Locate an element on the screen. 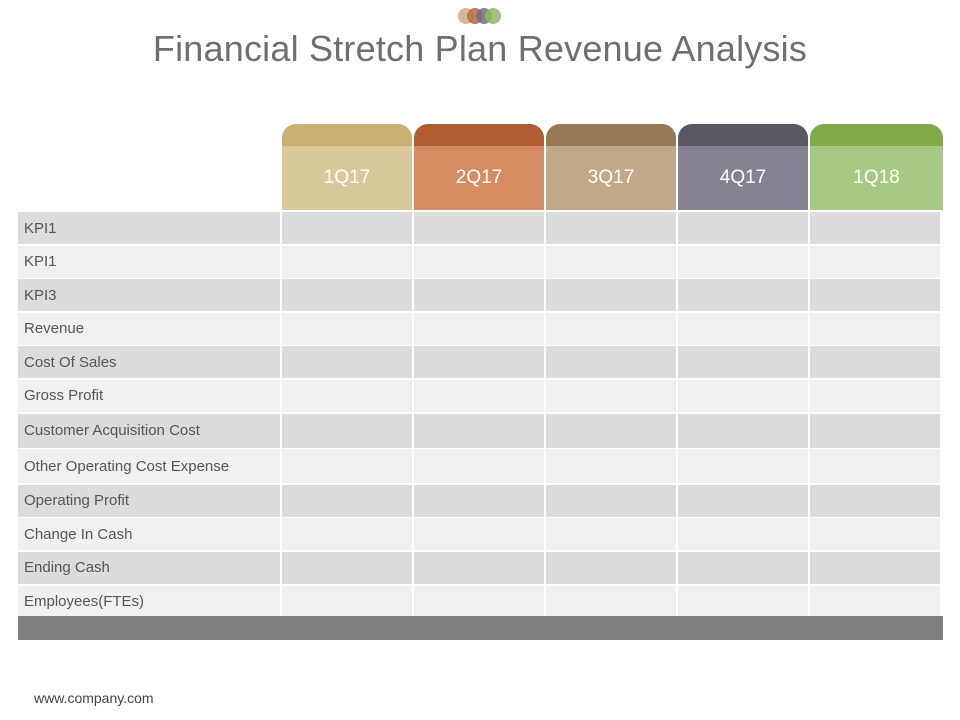 This screenshot has width=960, height=720. row-label: KPI3 is located at coordinates (149, 295).